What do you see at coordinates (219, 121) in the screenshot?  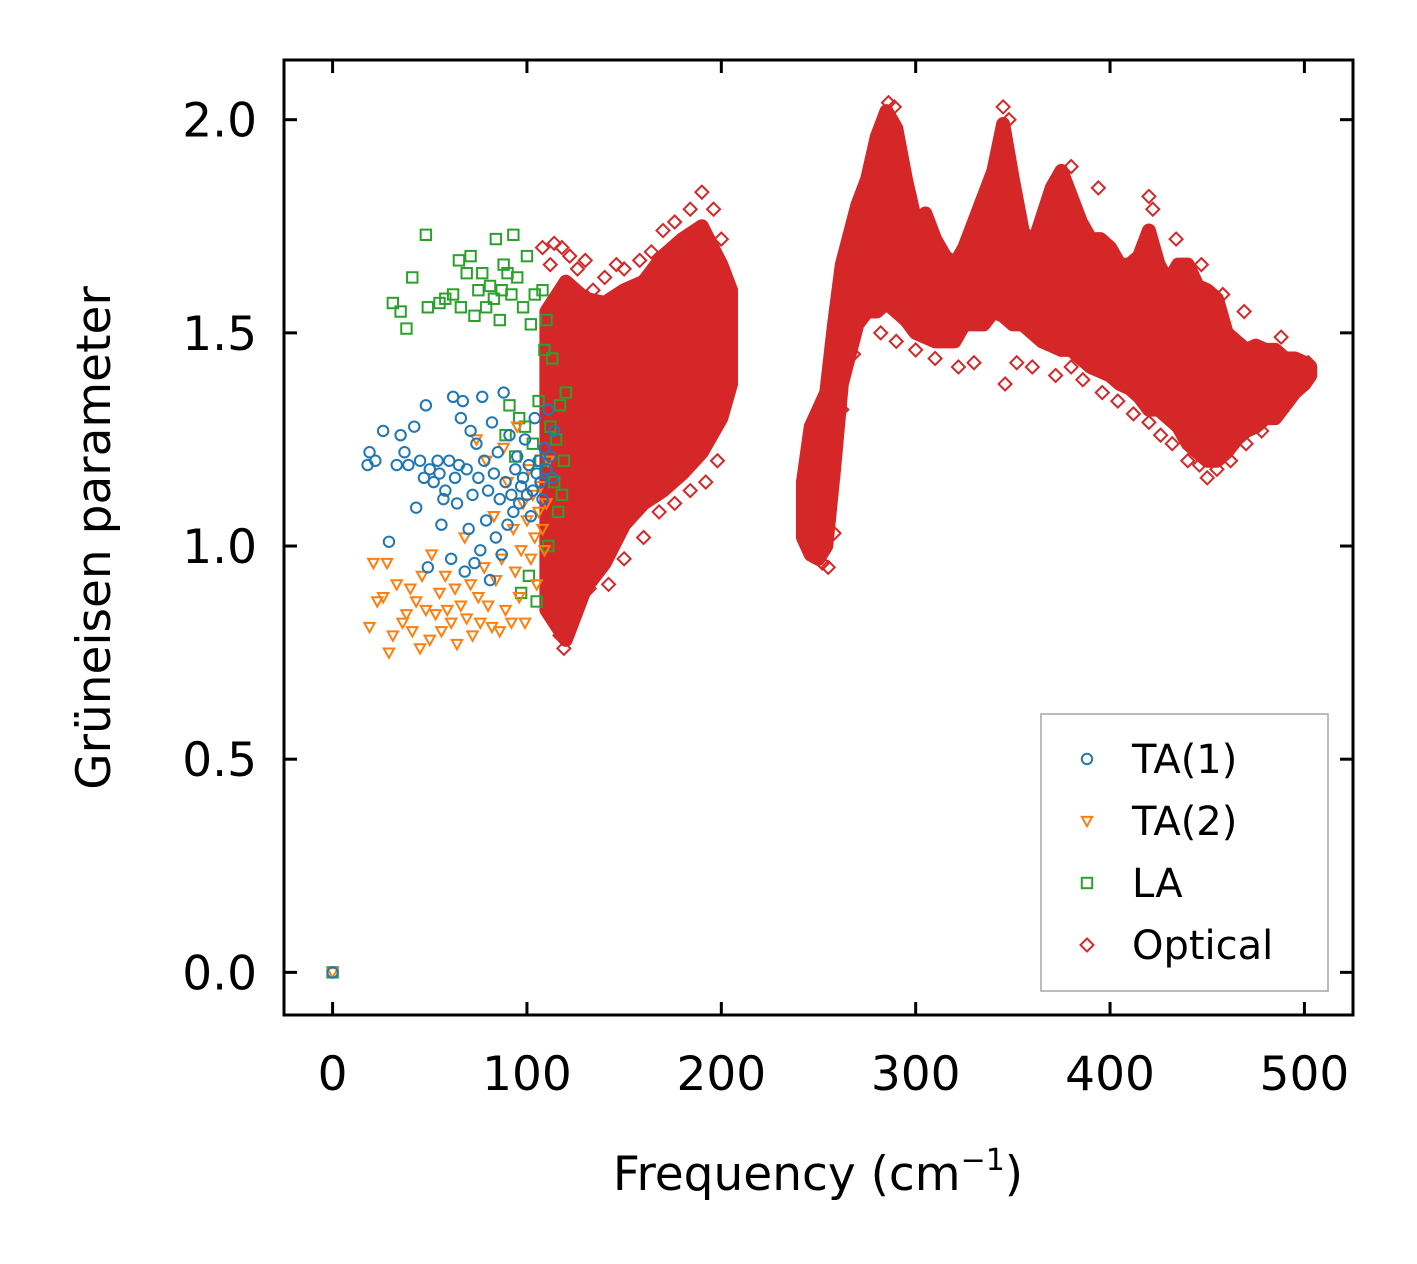 I see `y-tick-label: 2.0` at bounding box center [219, 121].